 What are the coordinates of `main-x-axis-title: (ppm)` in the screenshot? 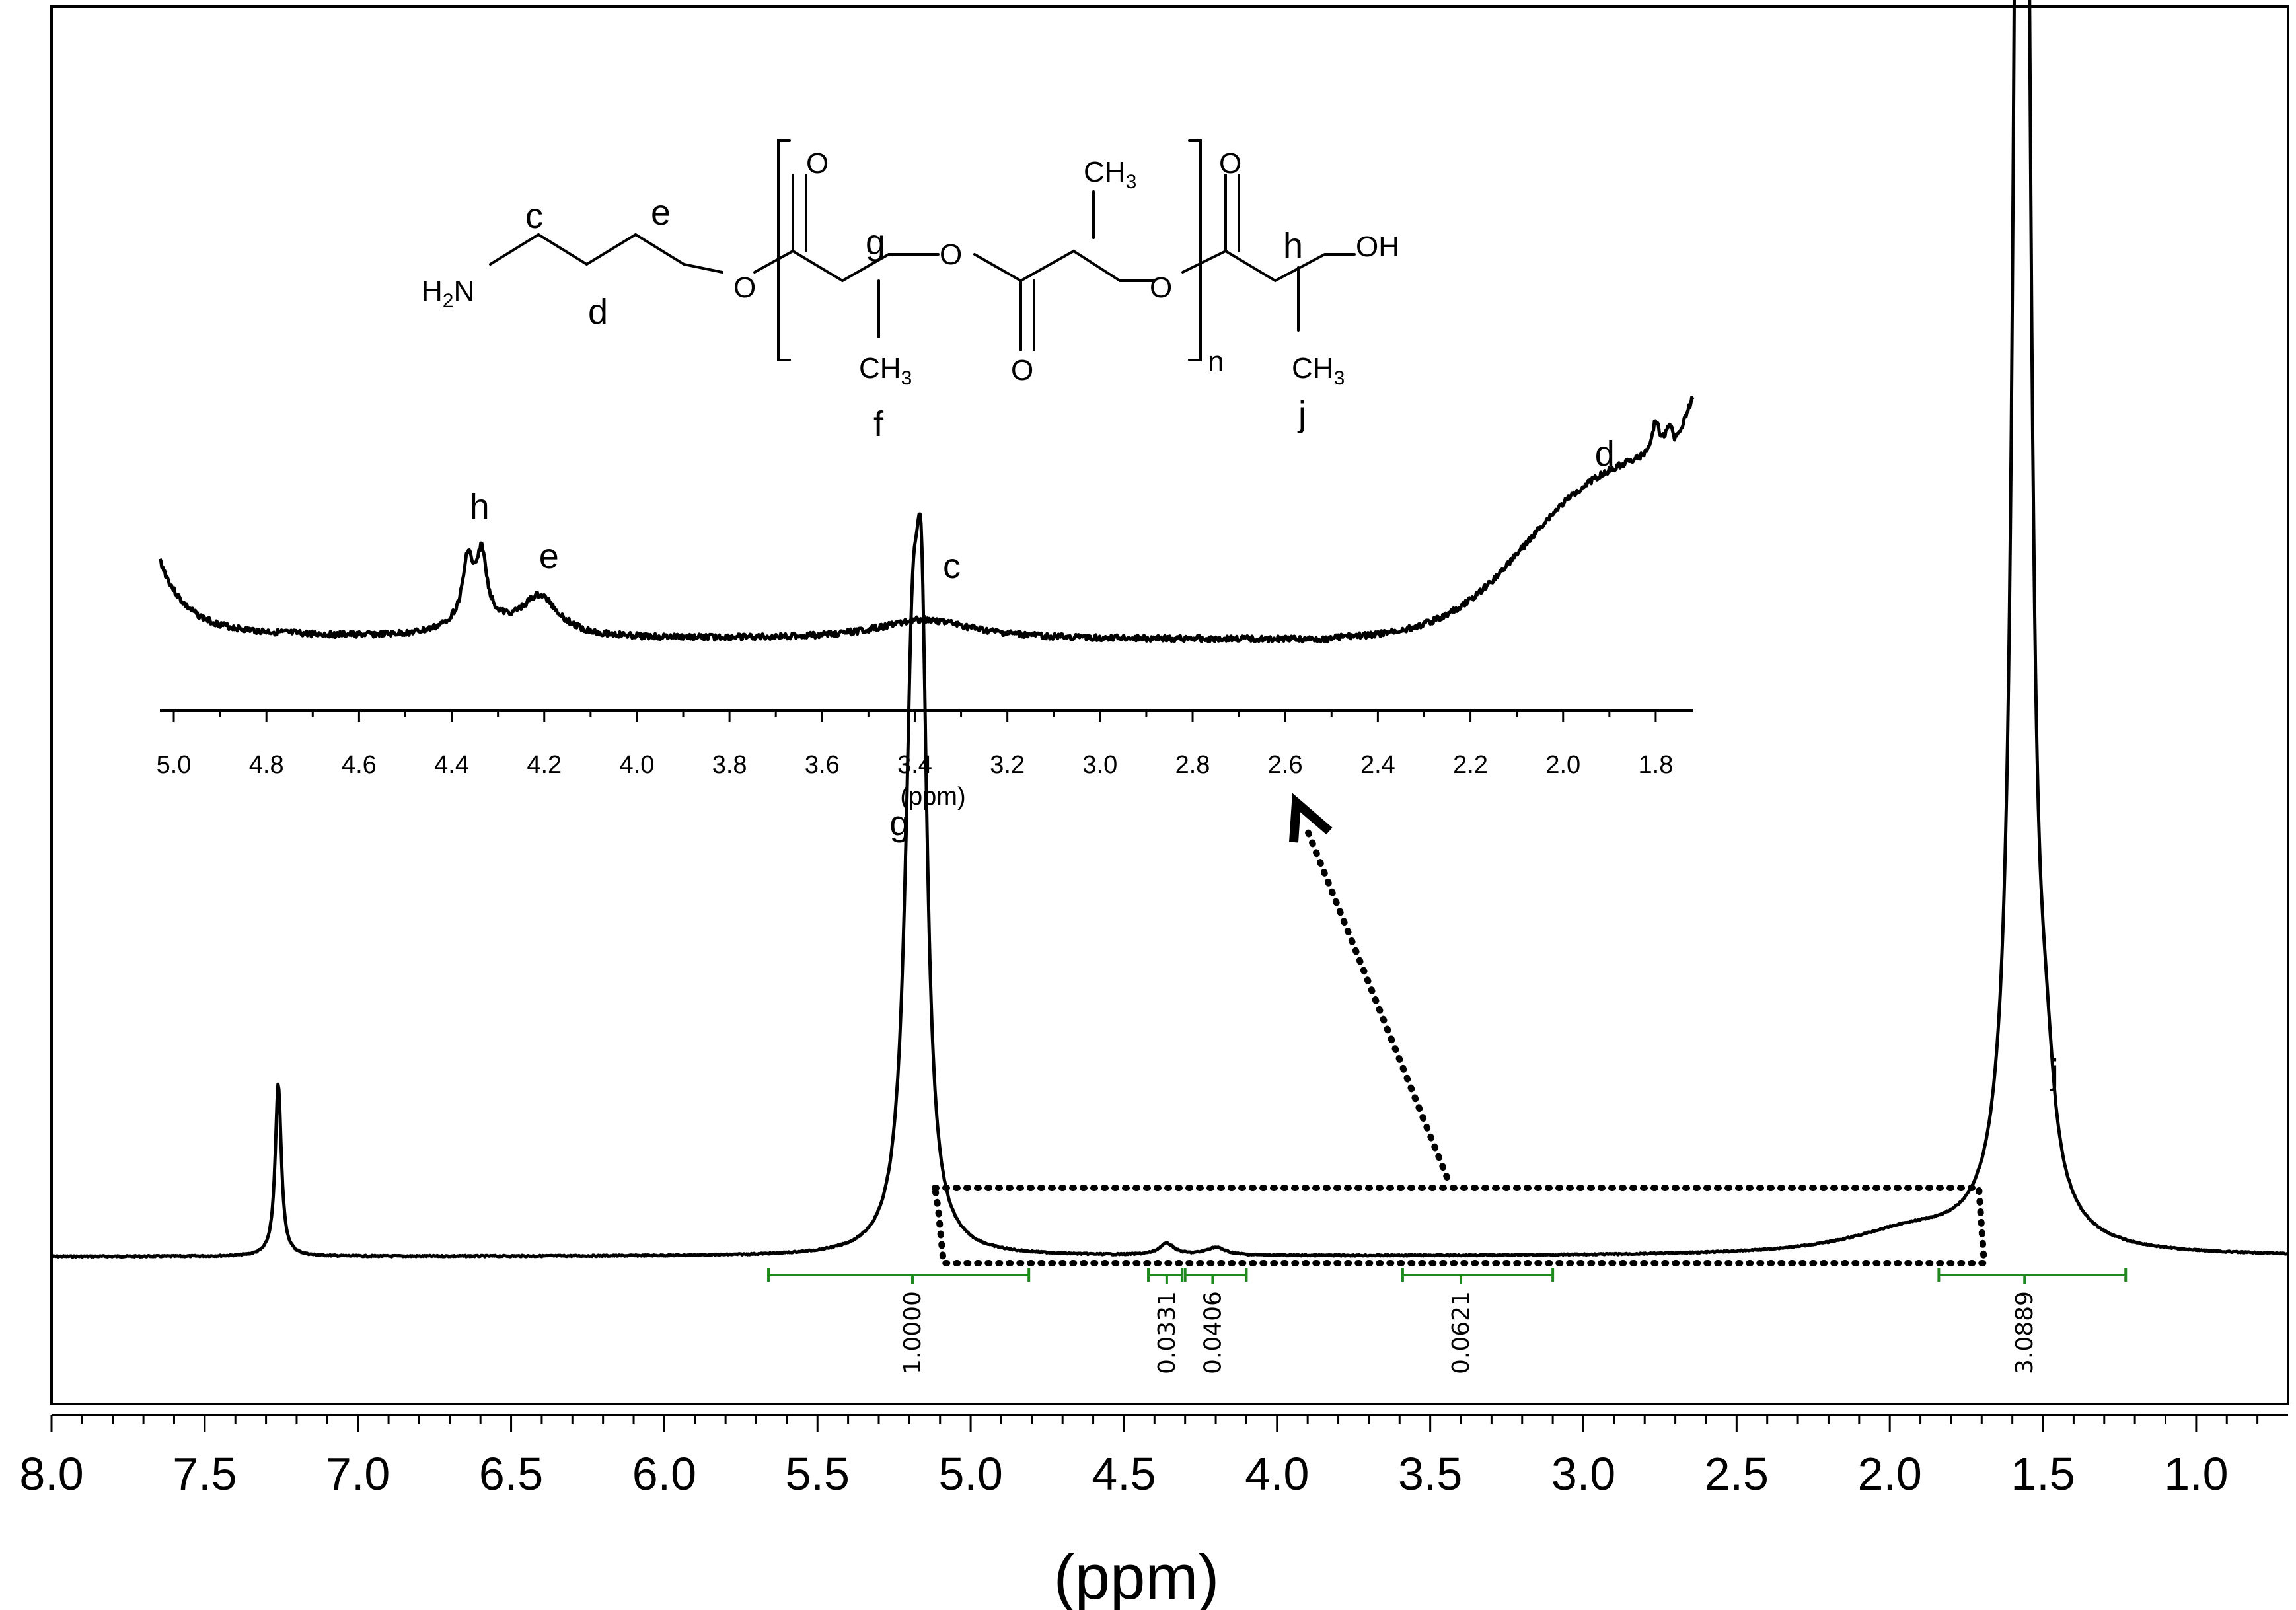 It's located at (1137, 1576).